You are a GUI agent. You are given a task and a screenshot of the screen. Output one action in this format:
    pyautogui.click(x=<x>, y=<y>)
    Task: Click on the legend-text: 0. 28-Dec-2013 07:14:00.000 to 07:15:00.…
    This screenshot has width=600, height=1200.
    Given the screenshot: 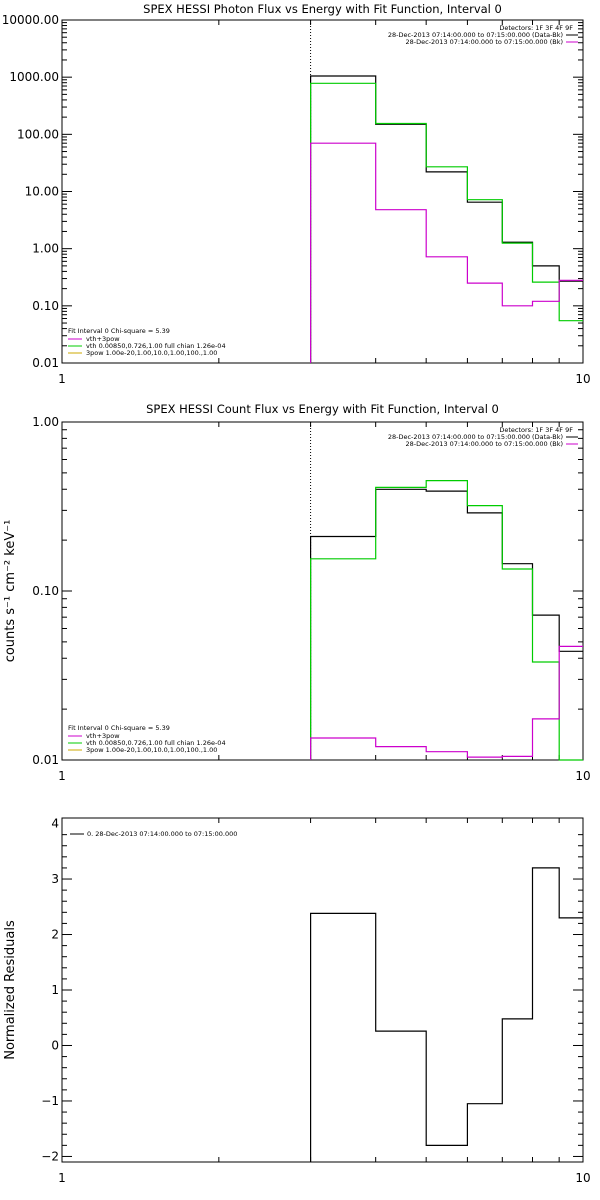 What is the action you would take?
    pyautogui.click(x=162, y=834)
    